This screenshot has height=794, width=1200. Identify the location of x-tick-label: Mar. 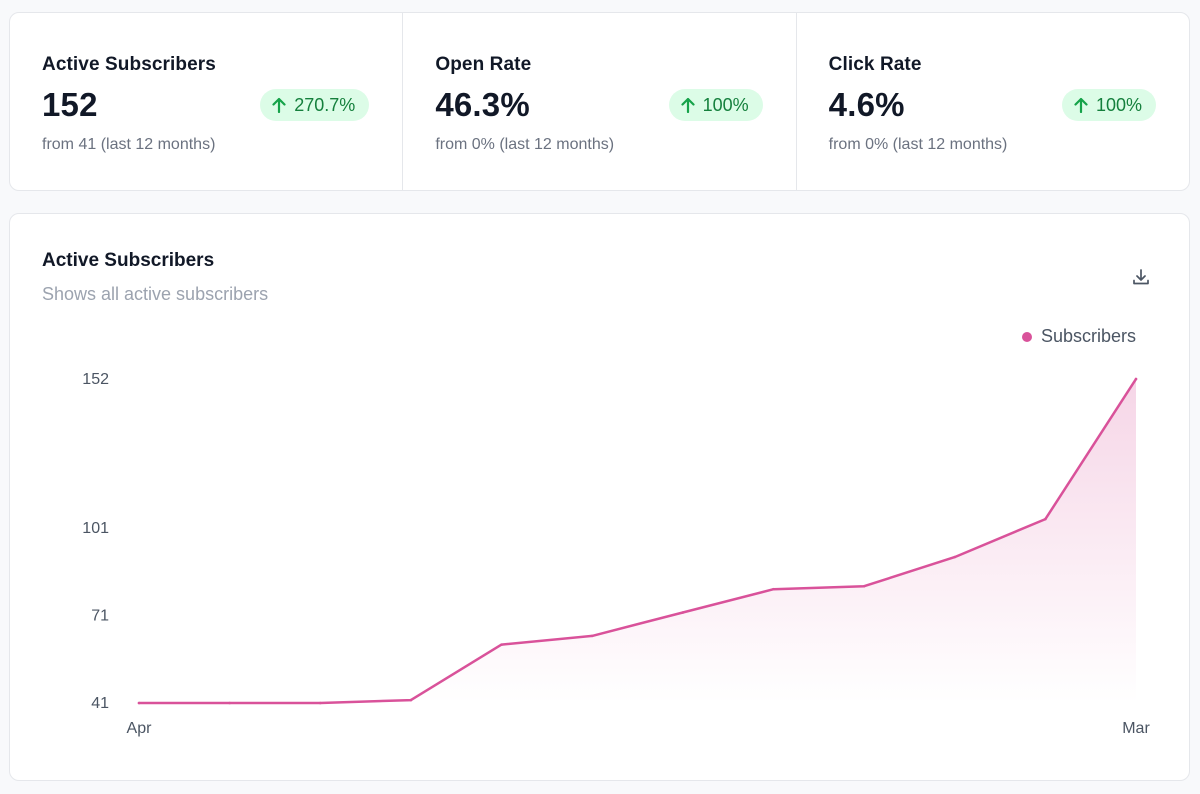
(1136, 728).